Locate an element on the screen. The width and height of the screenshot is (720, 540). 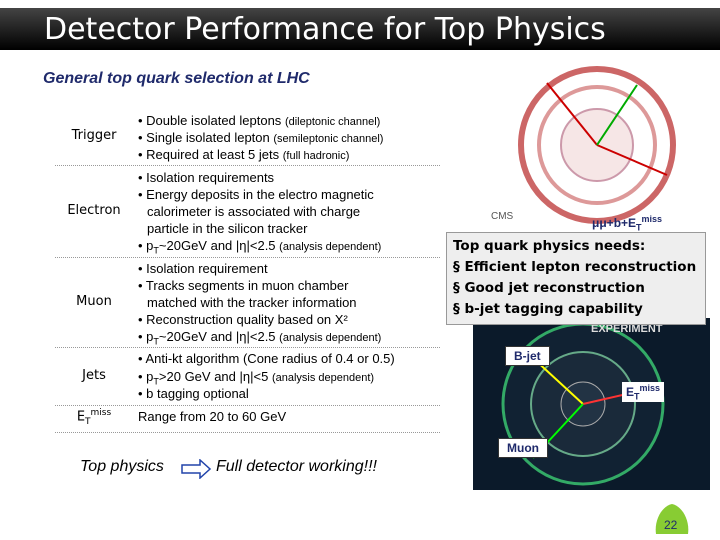
item-text: • Isolation requirements is located at coordinates (206, 177).